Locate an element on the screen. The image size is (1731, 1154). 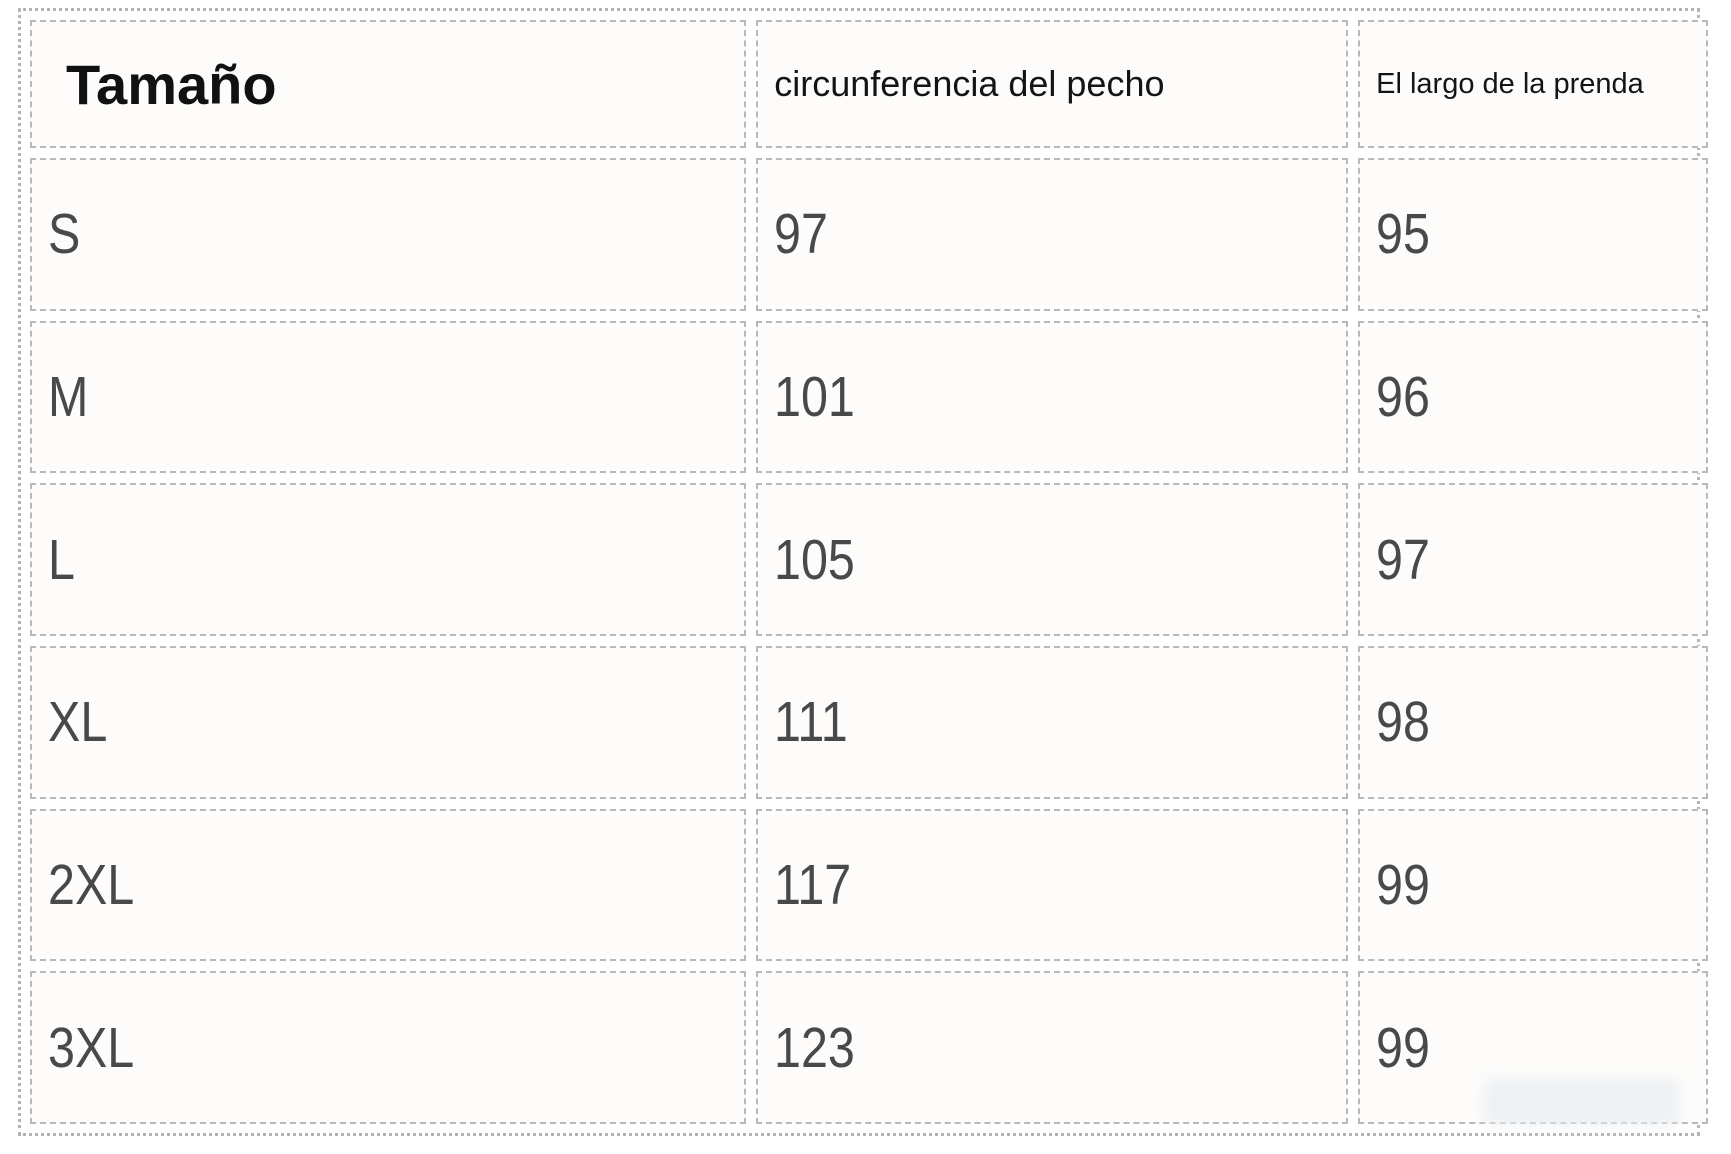
chest-value: 117 is located at coordinates (813, 884).